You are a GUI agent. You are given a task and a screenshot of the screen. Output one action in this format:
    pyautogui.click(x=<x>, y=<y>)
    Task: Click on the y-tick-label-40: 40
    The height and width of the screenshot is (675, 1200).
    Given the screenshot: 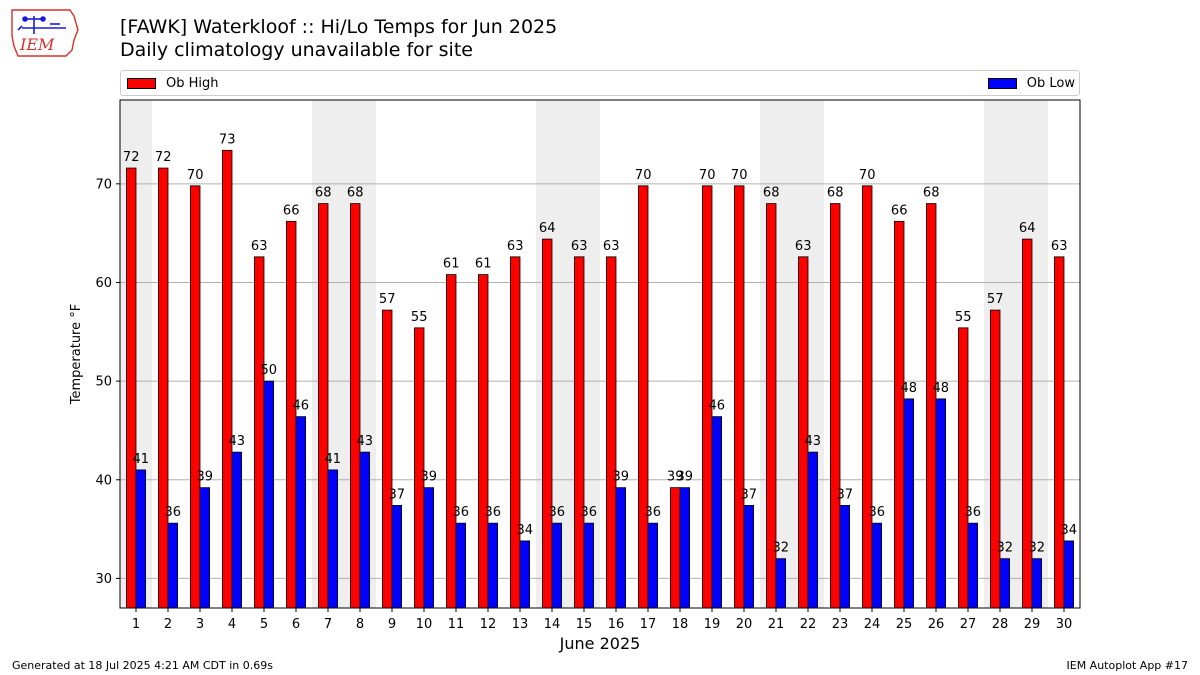 What is the action you would take?
    pyautogui.click(x=103, y=480)
    